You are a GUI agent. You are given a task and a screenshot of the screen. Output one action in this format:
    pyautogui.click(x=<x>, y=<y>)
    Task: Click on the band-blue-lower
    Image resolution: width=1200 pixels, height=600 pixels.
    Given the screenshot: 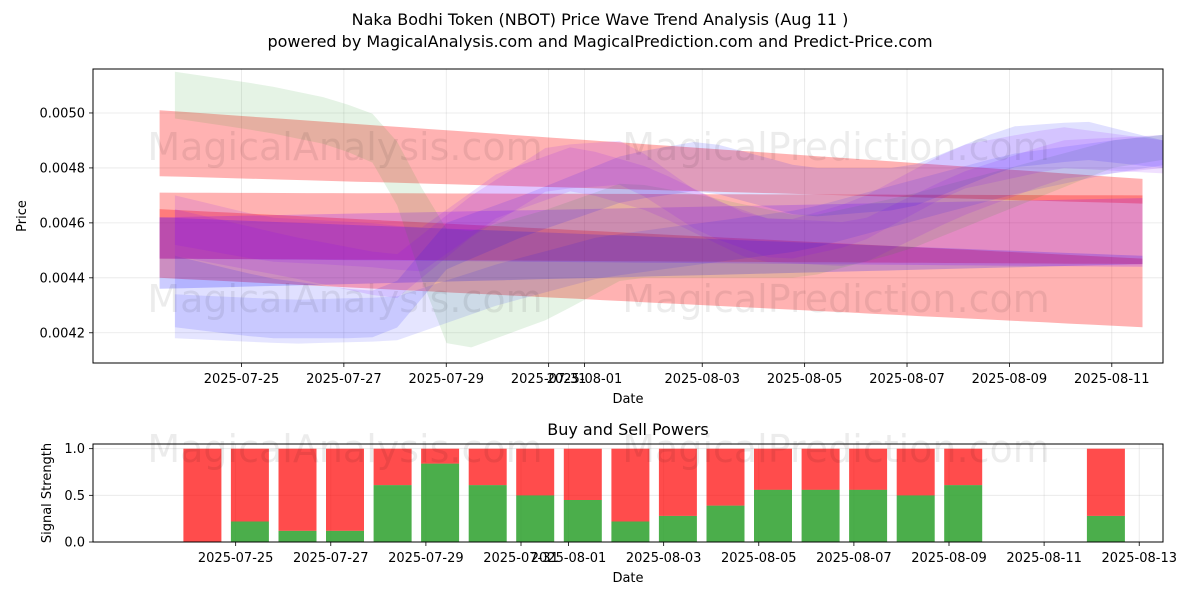 What is the action you would take?
    pyautogui.click(x=651, y=253)
    